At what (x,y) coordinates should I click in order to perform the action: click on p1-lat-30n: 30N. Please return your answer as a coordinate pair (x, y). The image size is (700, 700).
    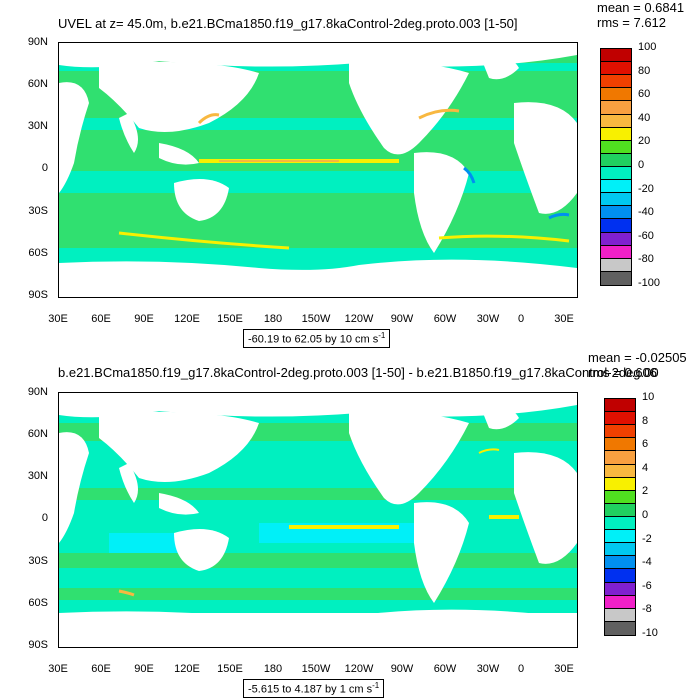
    Looking at the image, I should click on (37, 126).